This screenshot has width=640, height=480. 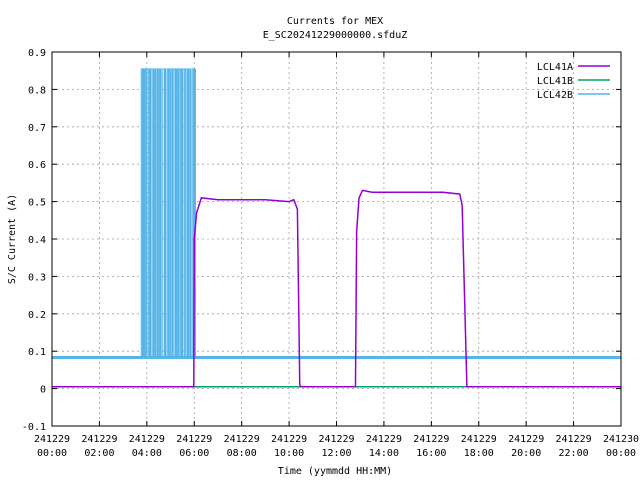 I want to click on x-tick-label-time: 12:00, so click(x=336, y=453).